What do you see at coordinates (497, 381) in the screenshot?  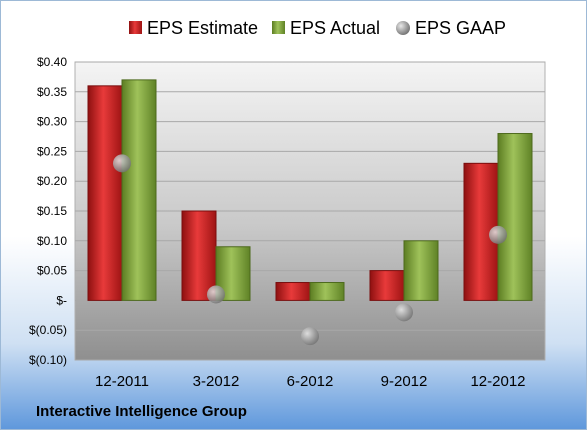 I see `x-tick-label: 12-2012` at bounding box center [497, 381].